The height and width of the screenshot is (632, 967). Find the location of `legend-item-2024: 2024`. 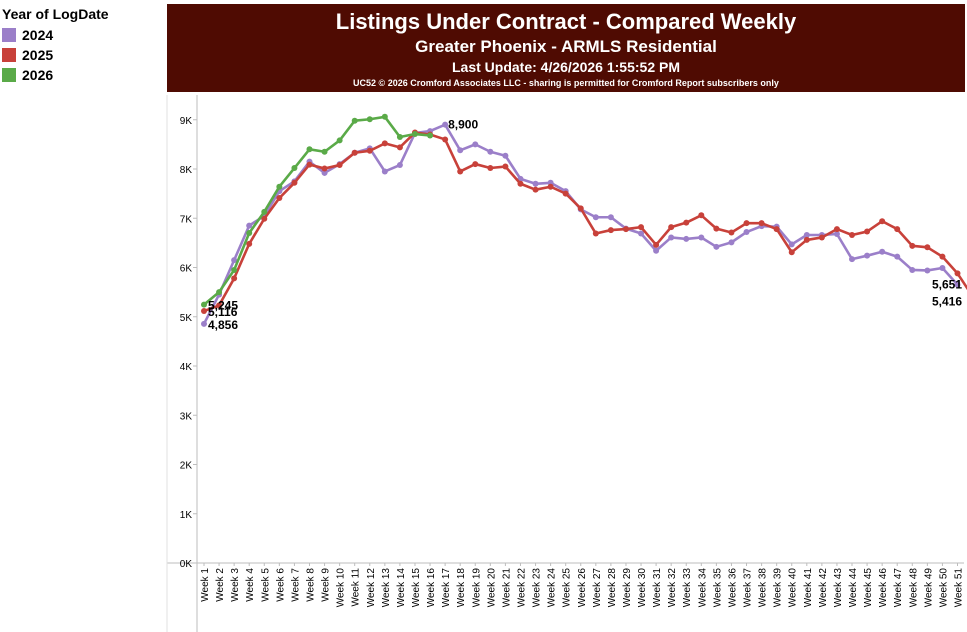

legend-item-2024: 2024 is located at coordinates (55, 35).